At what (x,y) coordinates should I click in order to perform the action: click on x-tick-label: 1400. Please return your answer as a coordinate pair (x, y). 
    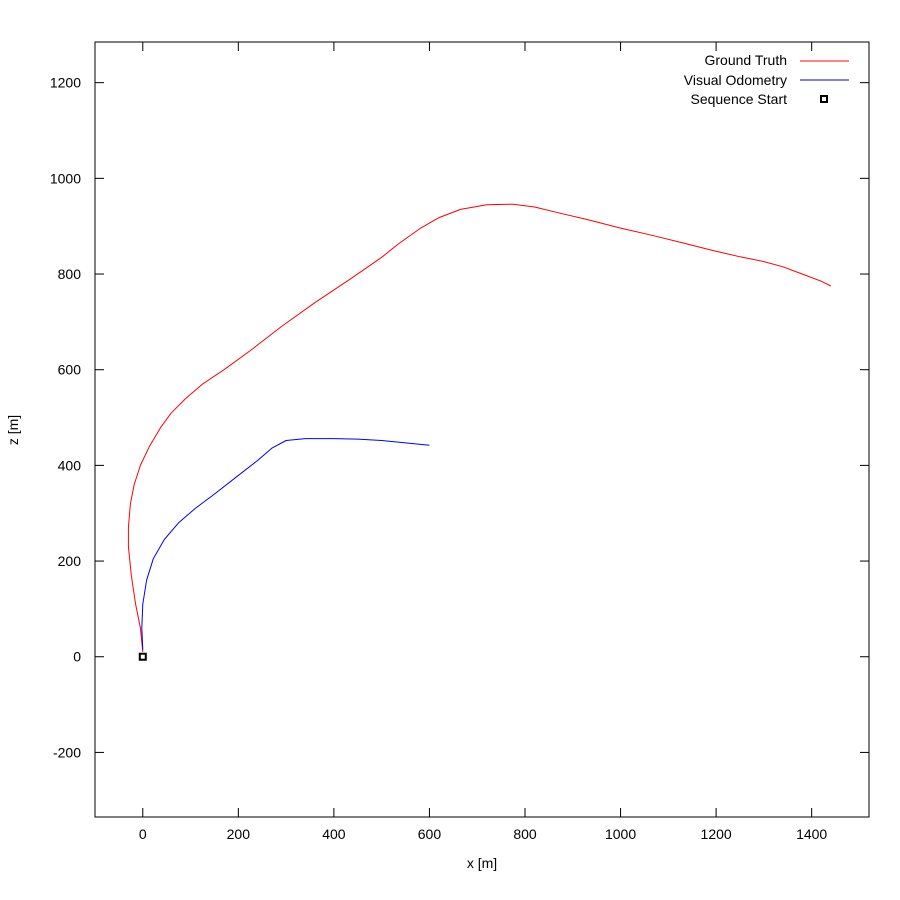
    Looking at the image, I should click on (811, 834).